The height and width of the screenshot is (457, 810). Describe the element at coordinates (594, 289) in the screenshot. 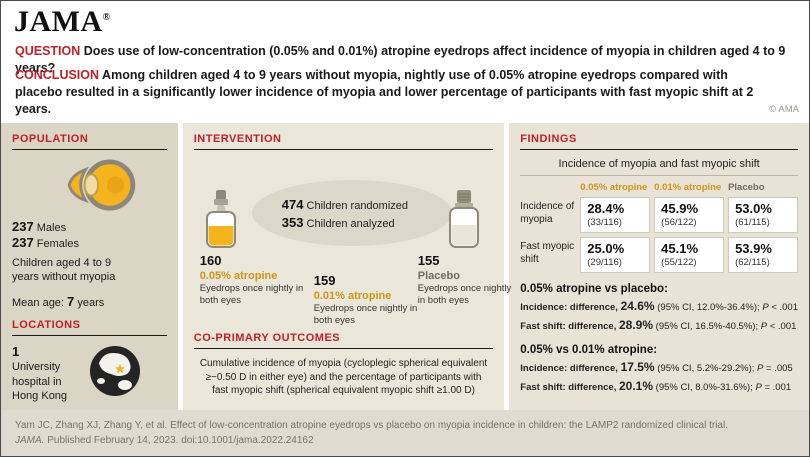

I see `comparison-title: 0.05% atropine vs placebo:` at that location.